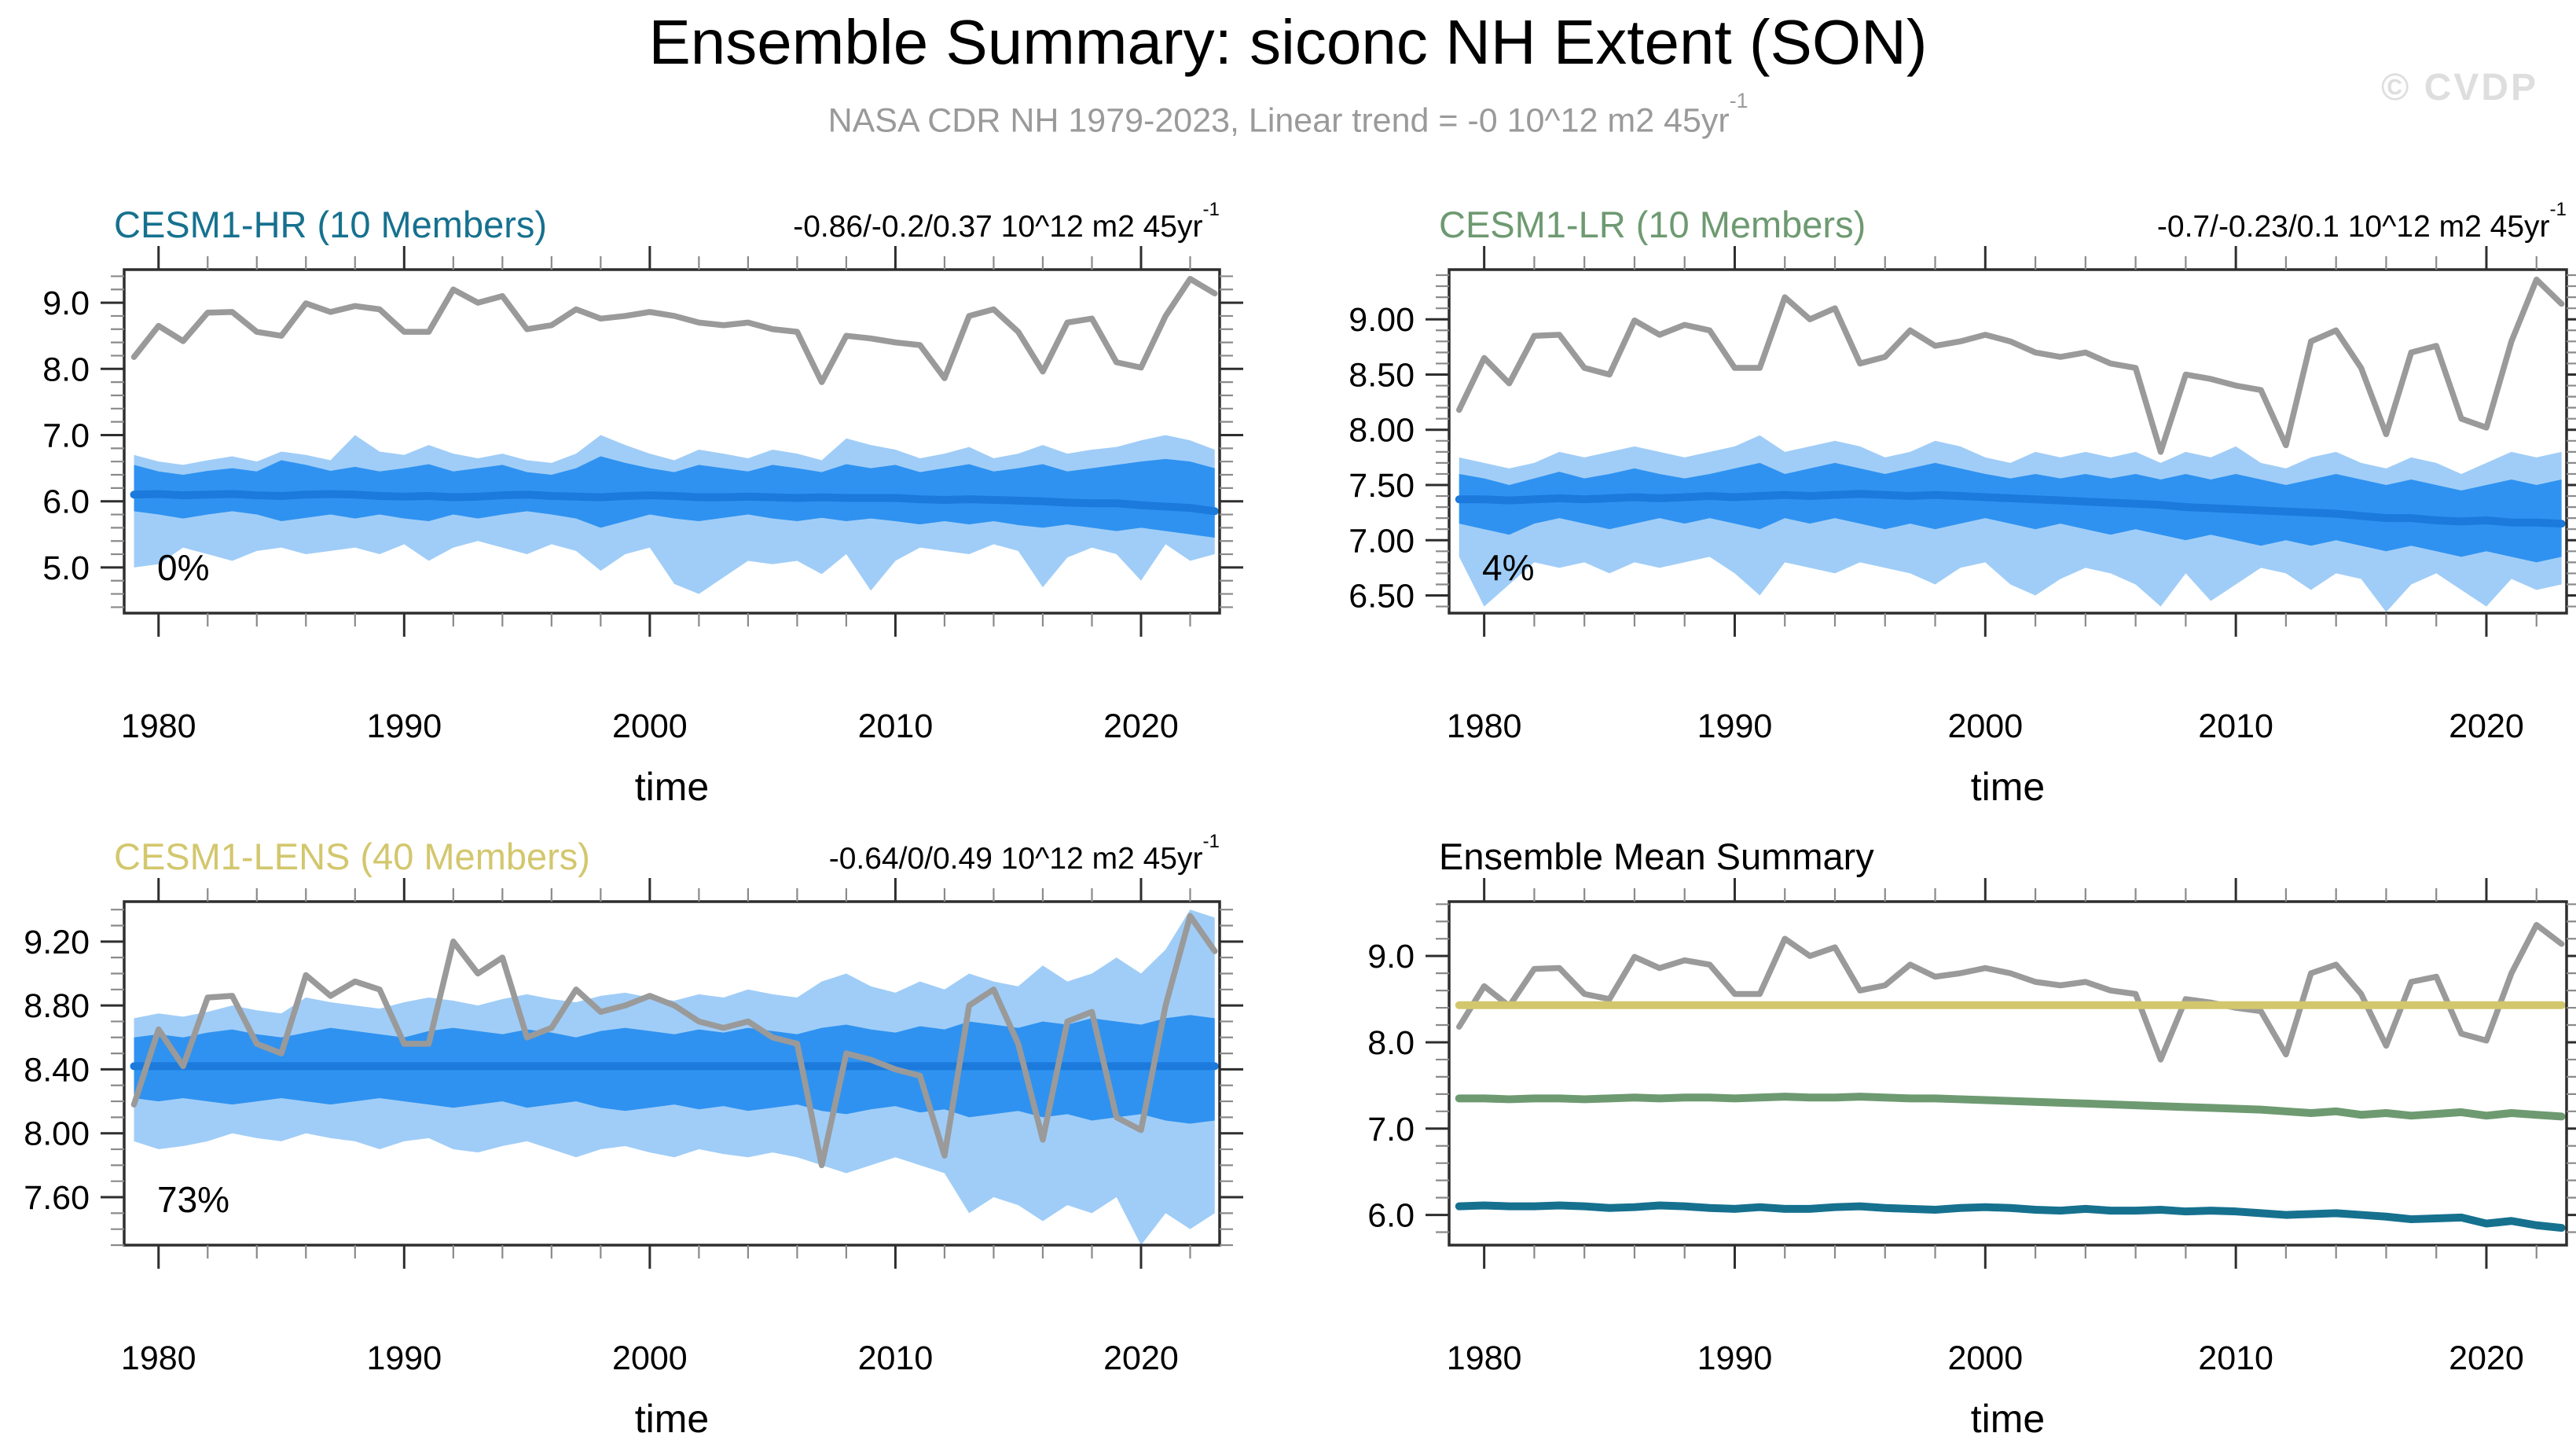 The height and width of the screenshot is (1455, 2576). What do you see at coordinates (331, 224) in the screenshot?
I see `panel-title-cesm1-hr: CESM1-HR (10 Members)` at bounding box center [331, 224].